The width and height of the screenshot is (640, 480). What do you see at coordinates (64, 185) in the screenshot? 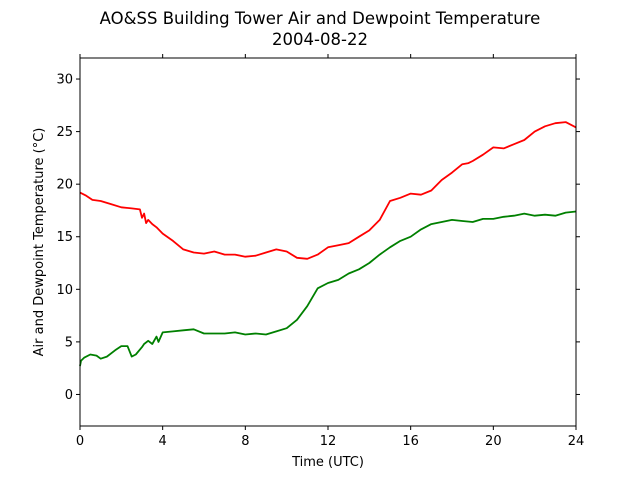
I see `y-tick-label: 20` at bounding box center [64, 185].